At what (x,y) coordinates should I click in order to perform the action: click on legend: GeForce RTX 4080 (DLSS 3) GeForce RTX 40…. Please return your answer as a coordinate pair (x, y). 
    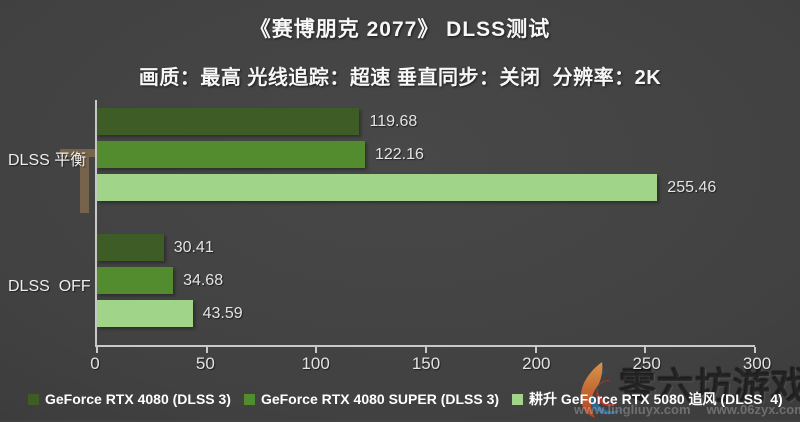
    Looking at the image, I should click on (405, 399).